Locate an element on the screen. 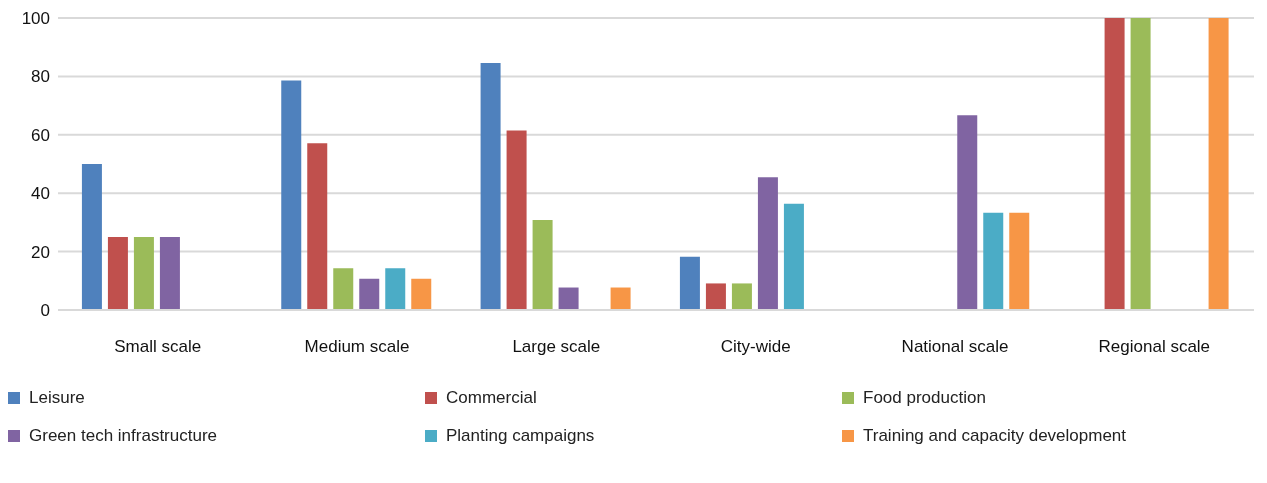 This screenshot has height=483, width=1267. x-tick-label: Small scale is located at coordinates (158, 347).